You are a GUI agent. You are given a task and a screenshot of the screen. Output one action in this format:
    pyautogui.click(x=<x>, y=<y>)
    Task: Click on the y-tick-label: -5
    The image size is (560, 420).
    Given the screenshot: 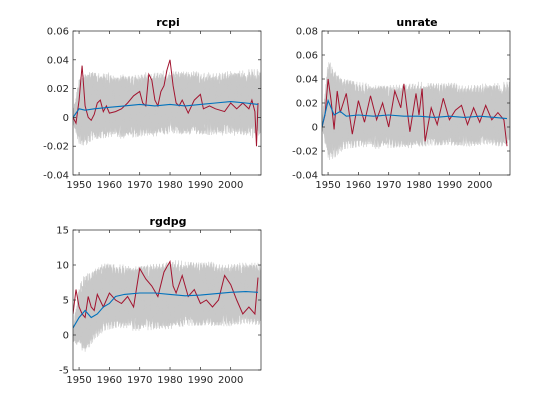 What is the action you would take?
    pyautogui.click(x=64, y=371)
    